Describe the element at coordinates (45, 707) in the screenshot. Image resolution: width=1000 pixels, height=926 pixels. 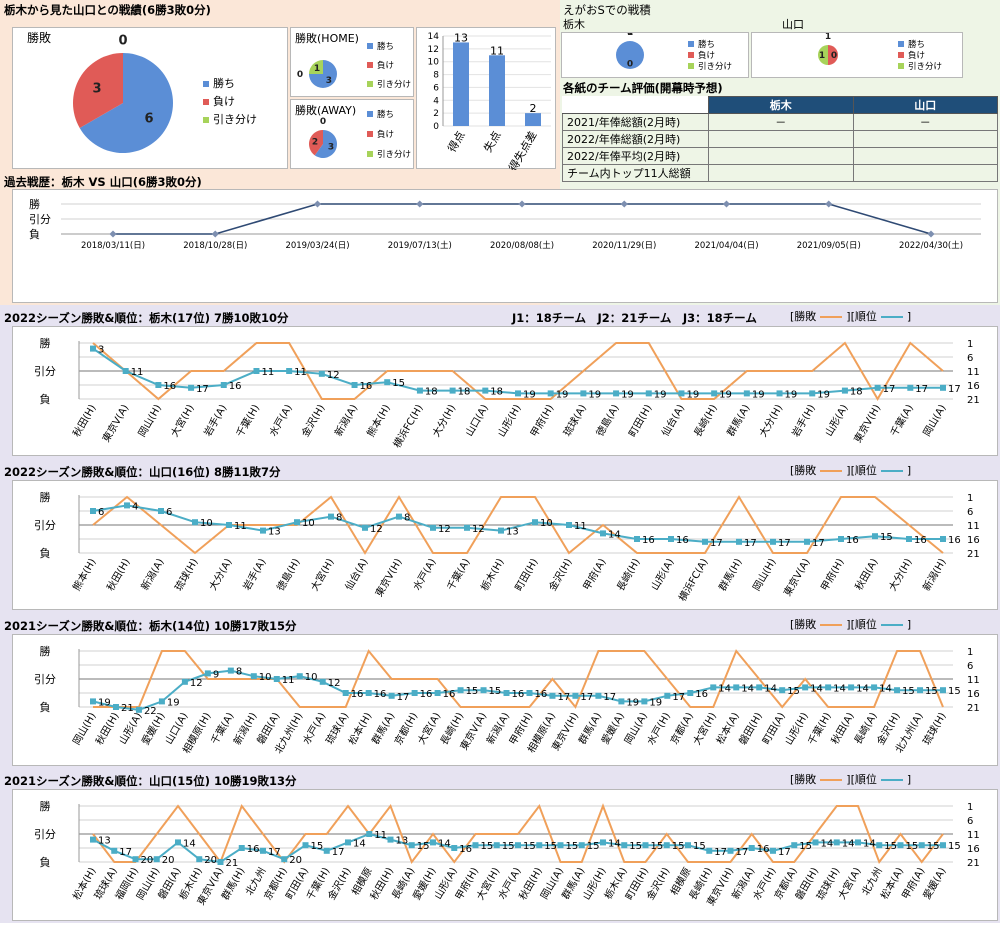
I see `season-y-label: 負` at that location.